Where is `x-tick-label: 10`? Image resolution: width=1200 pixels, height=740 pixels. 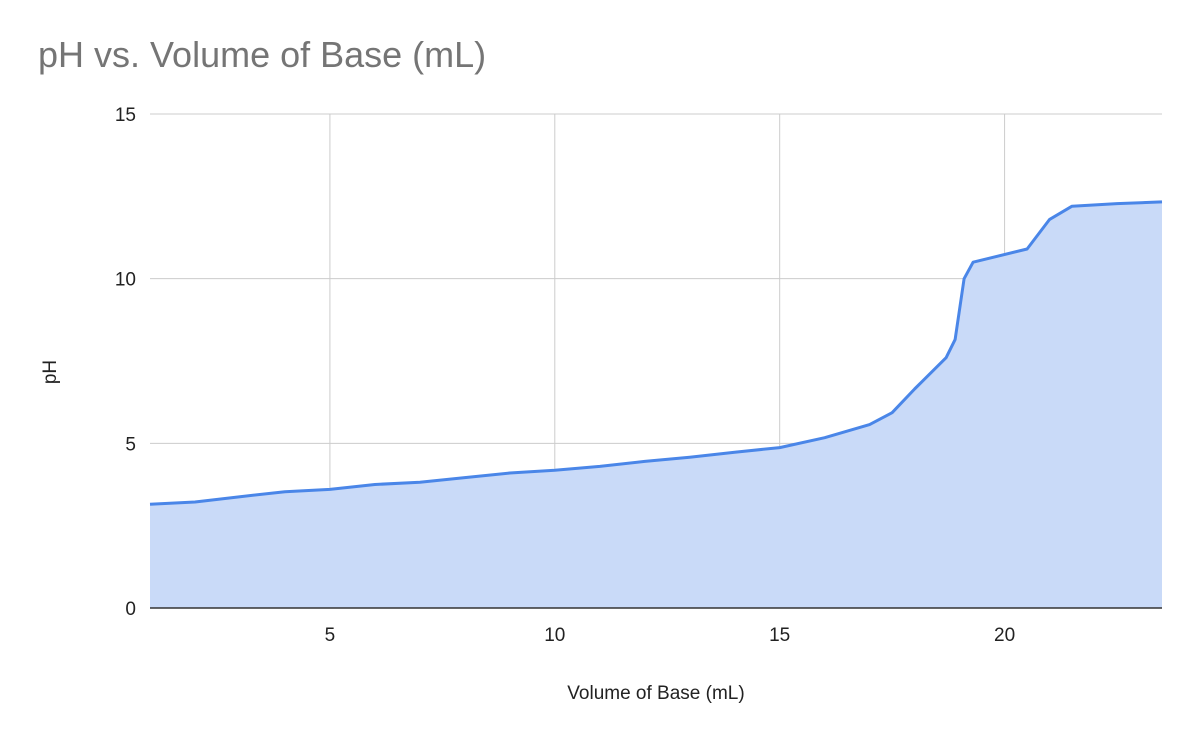
x-tick-label: 10 is located at coordinates (554, 635).